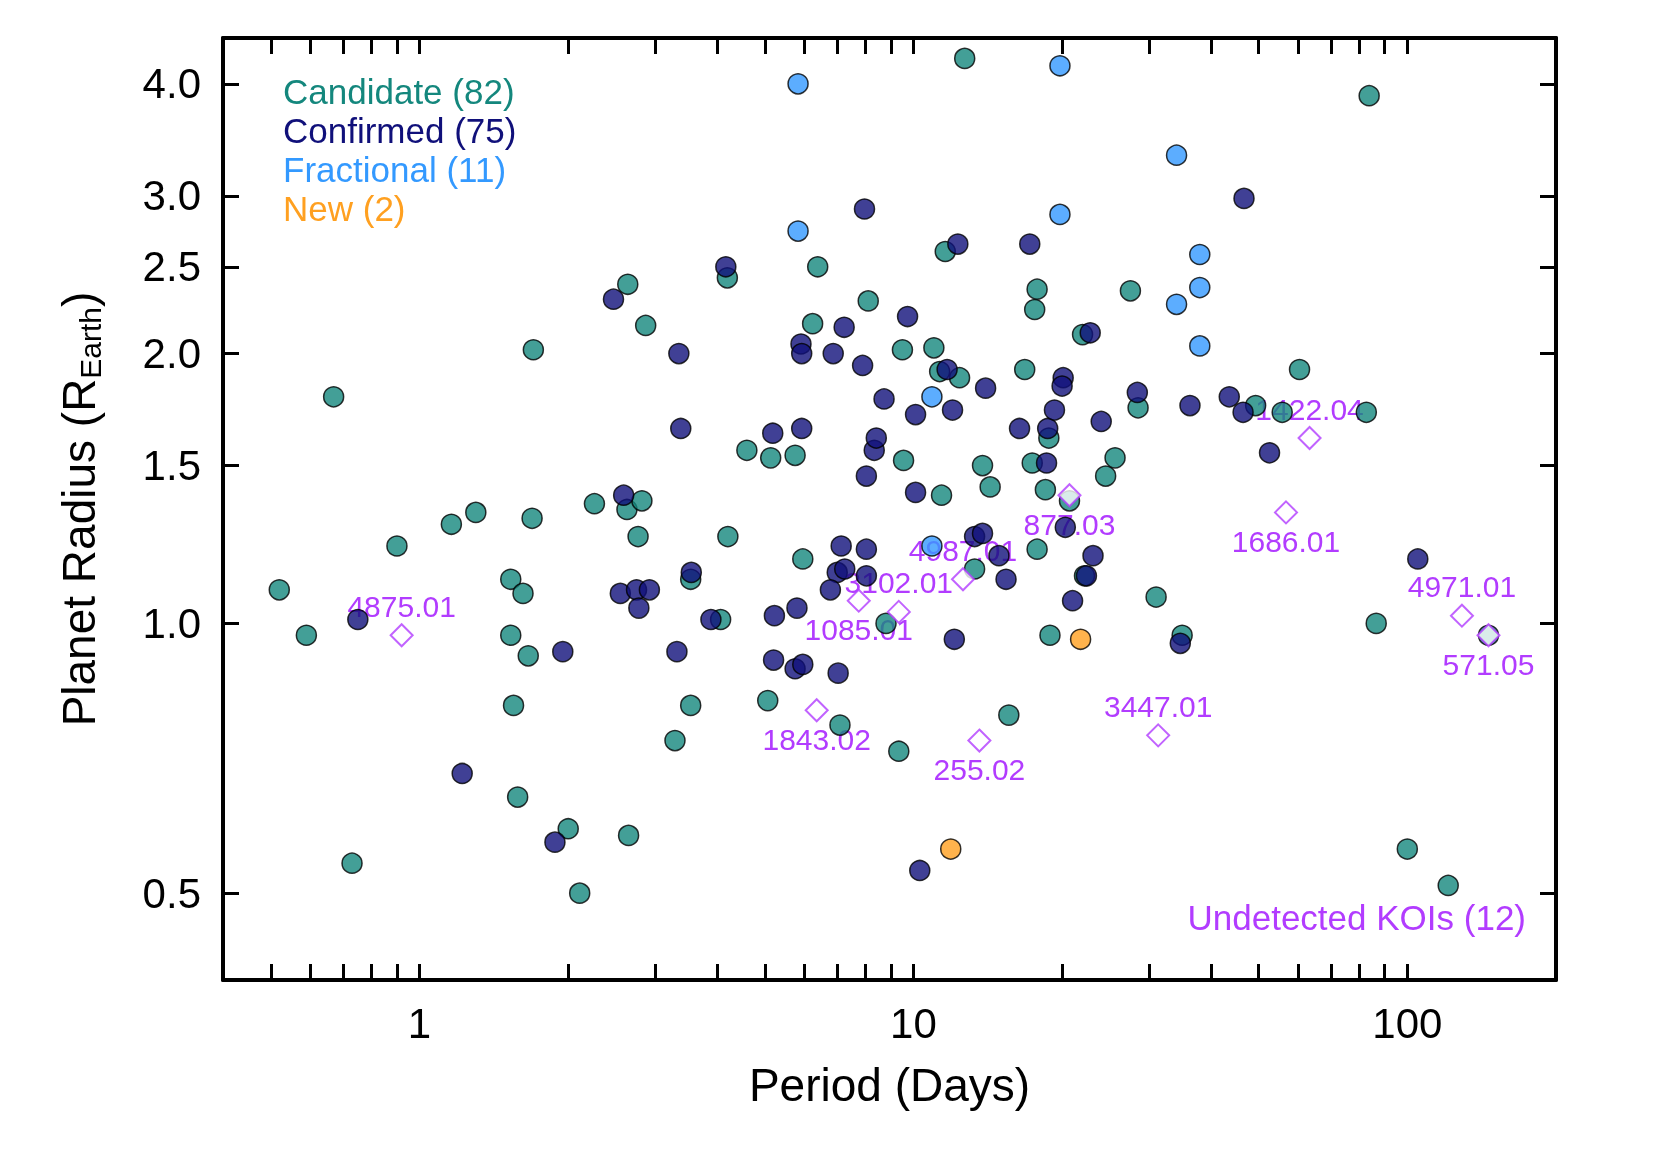 This screenshot has height=1153, width=1664. Describe the element at coordinates (1356, 917) in the screenshot. I see `text: Undetected KOIs (12)` at that location.